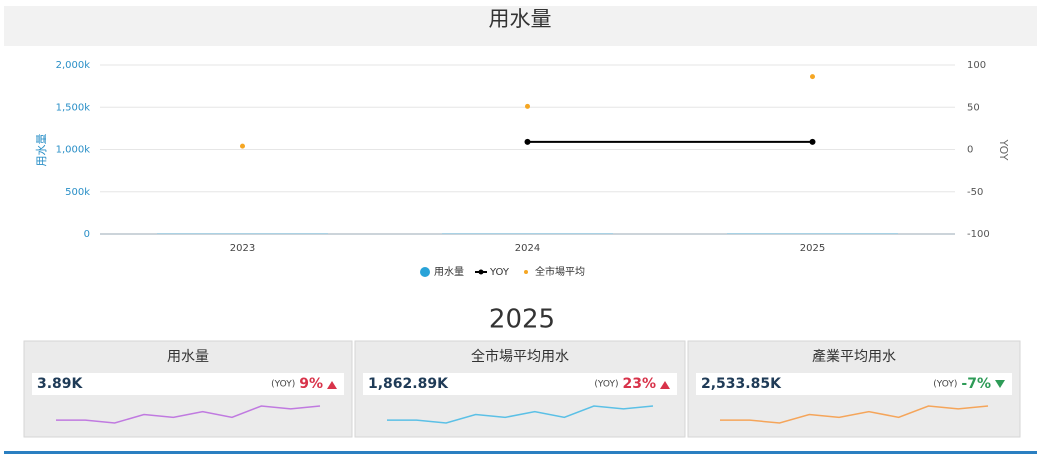 This screenshot has width=1041, height=459. What do you see at coordinates (408, 384) in the screenshot?
I see `card-value: 1,862.89K` at bounding box center [408, 384].